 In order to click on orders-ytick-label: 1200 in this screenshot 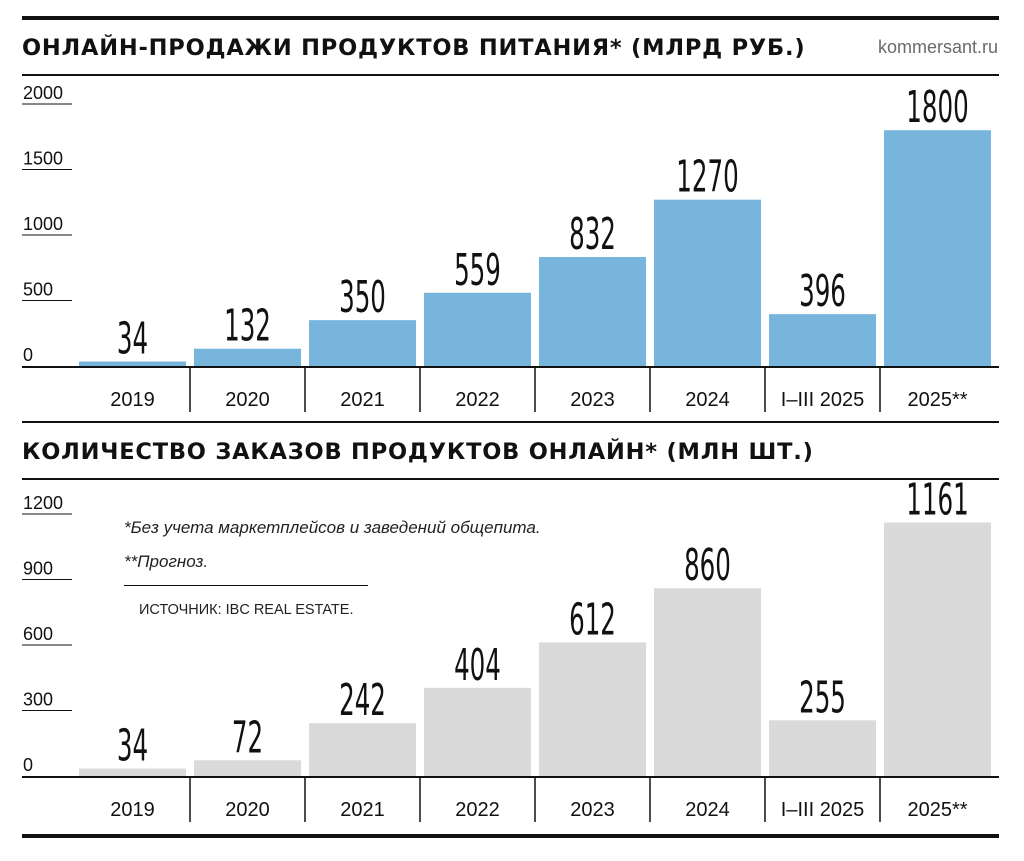, I will do `click(43, 503)`.